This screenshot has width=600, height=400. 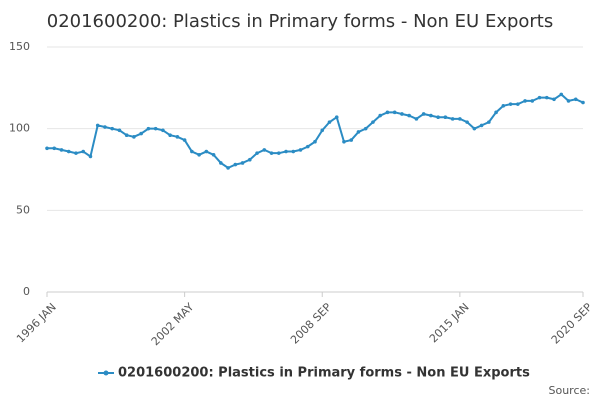 I want to click on x-tick-label: 2020 SEP, so click(x=572, y=323).